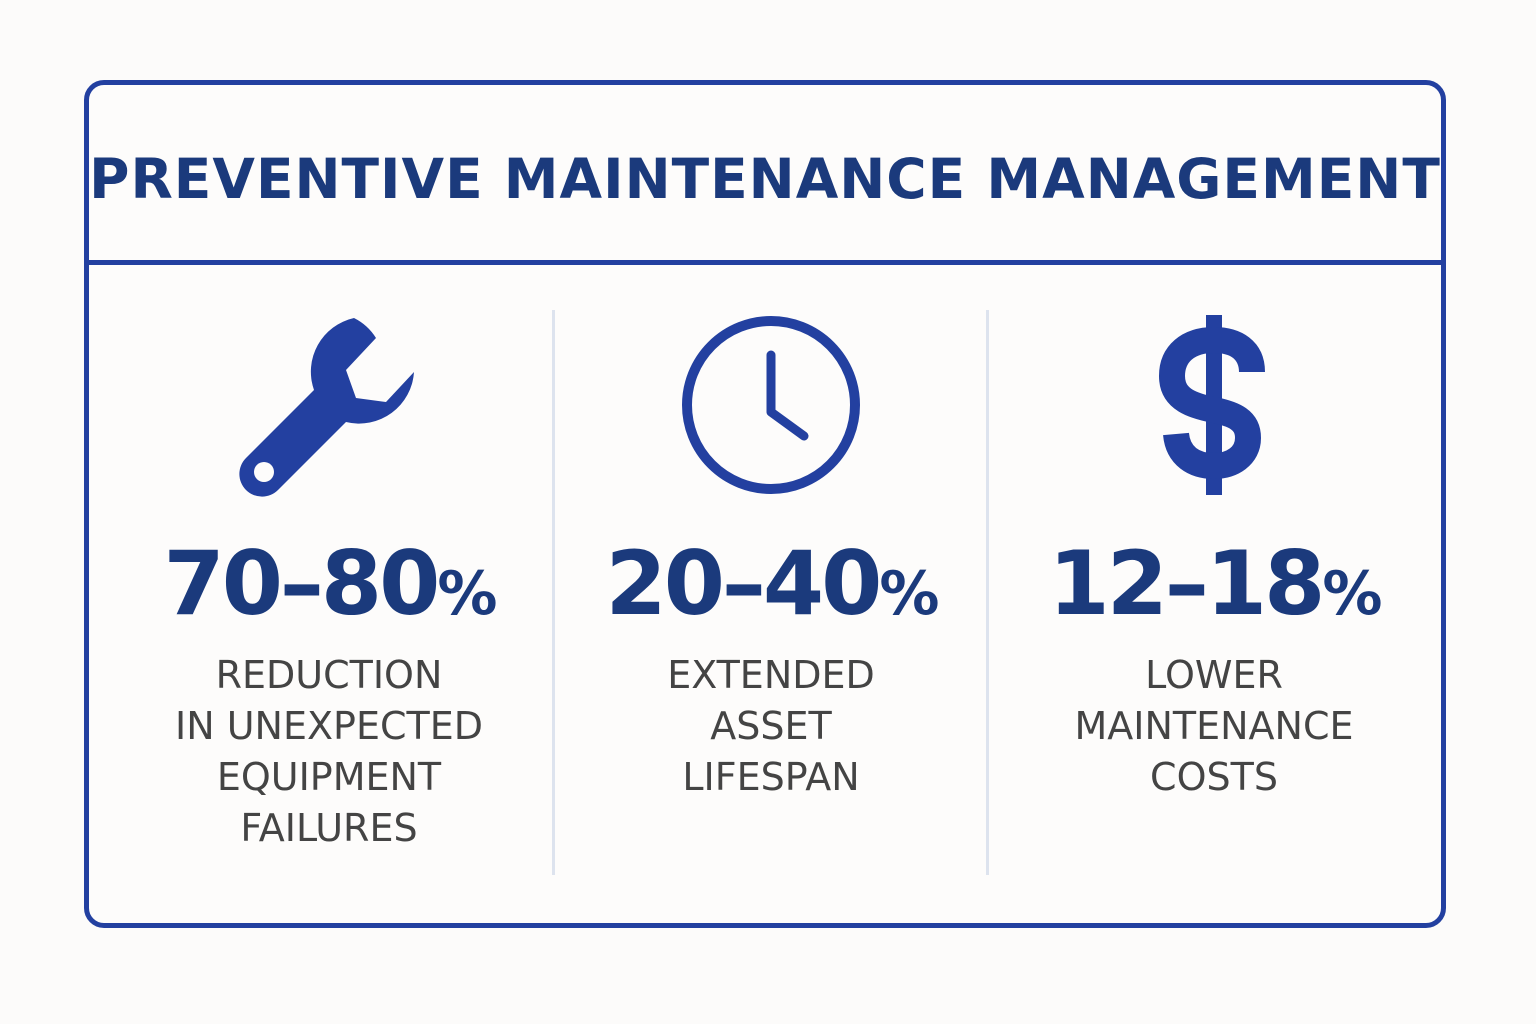  I want to click on stat-costs: 12–18% LOWER MAINTENANCE COSTS, so click(1214, 556).